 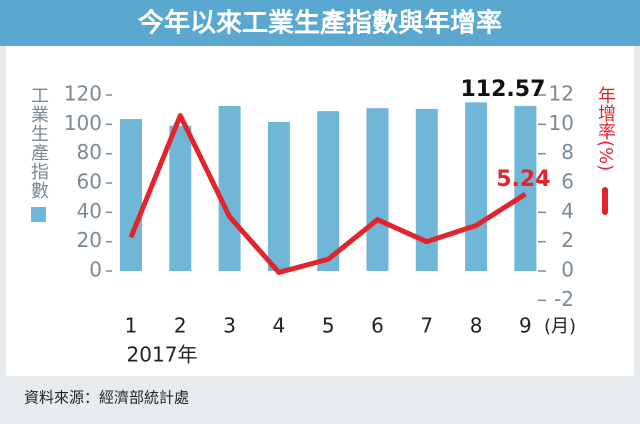 What do you see at coordinates (38, 143) in the screenshot?
I see `y-axis-label: 工業生產指數` at bounding box center [38, 143].